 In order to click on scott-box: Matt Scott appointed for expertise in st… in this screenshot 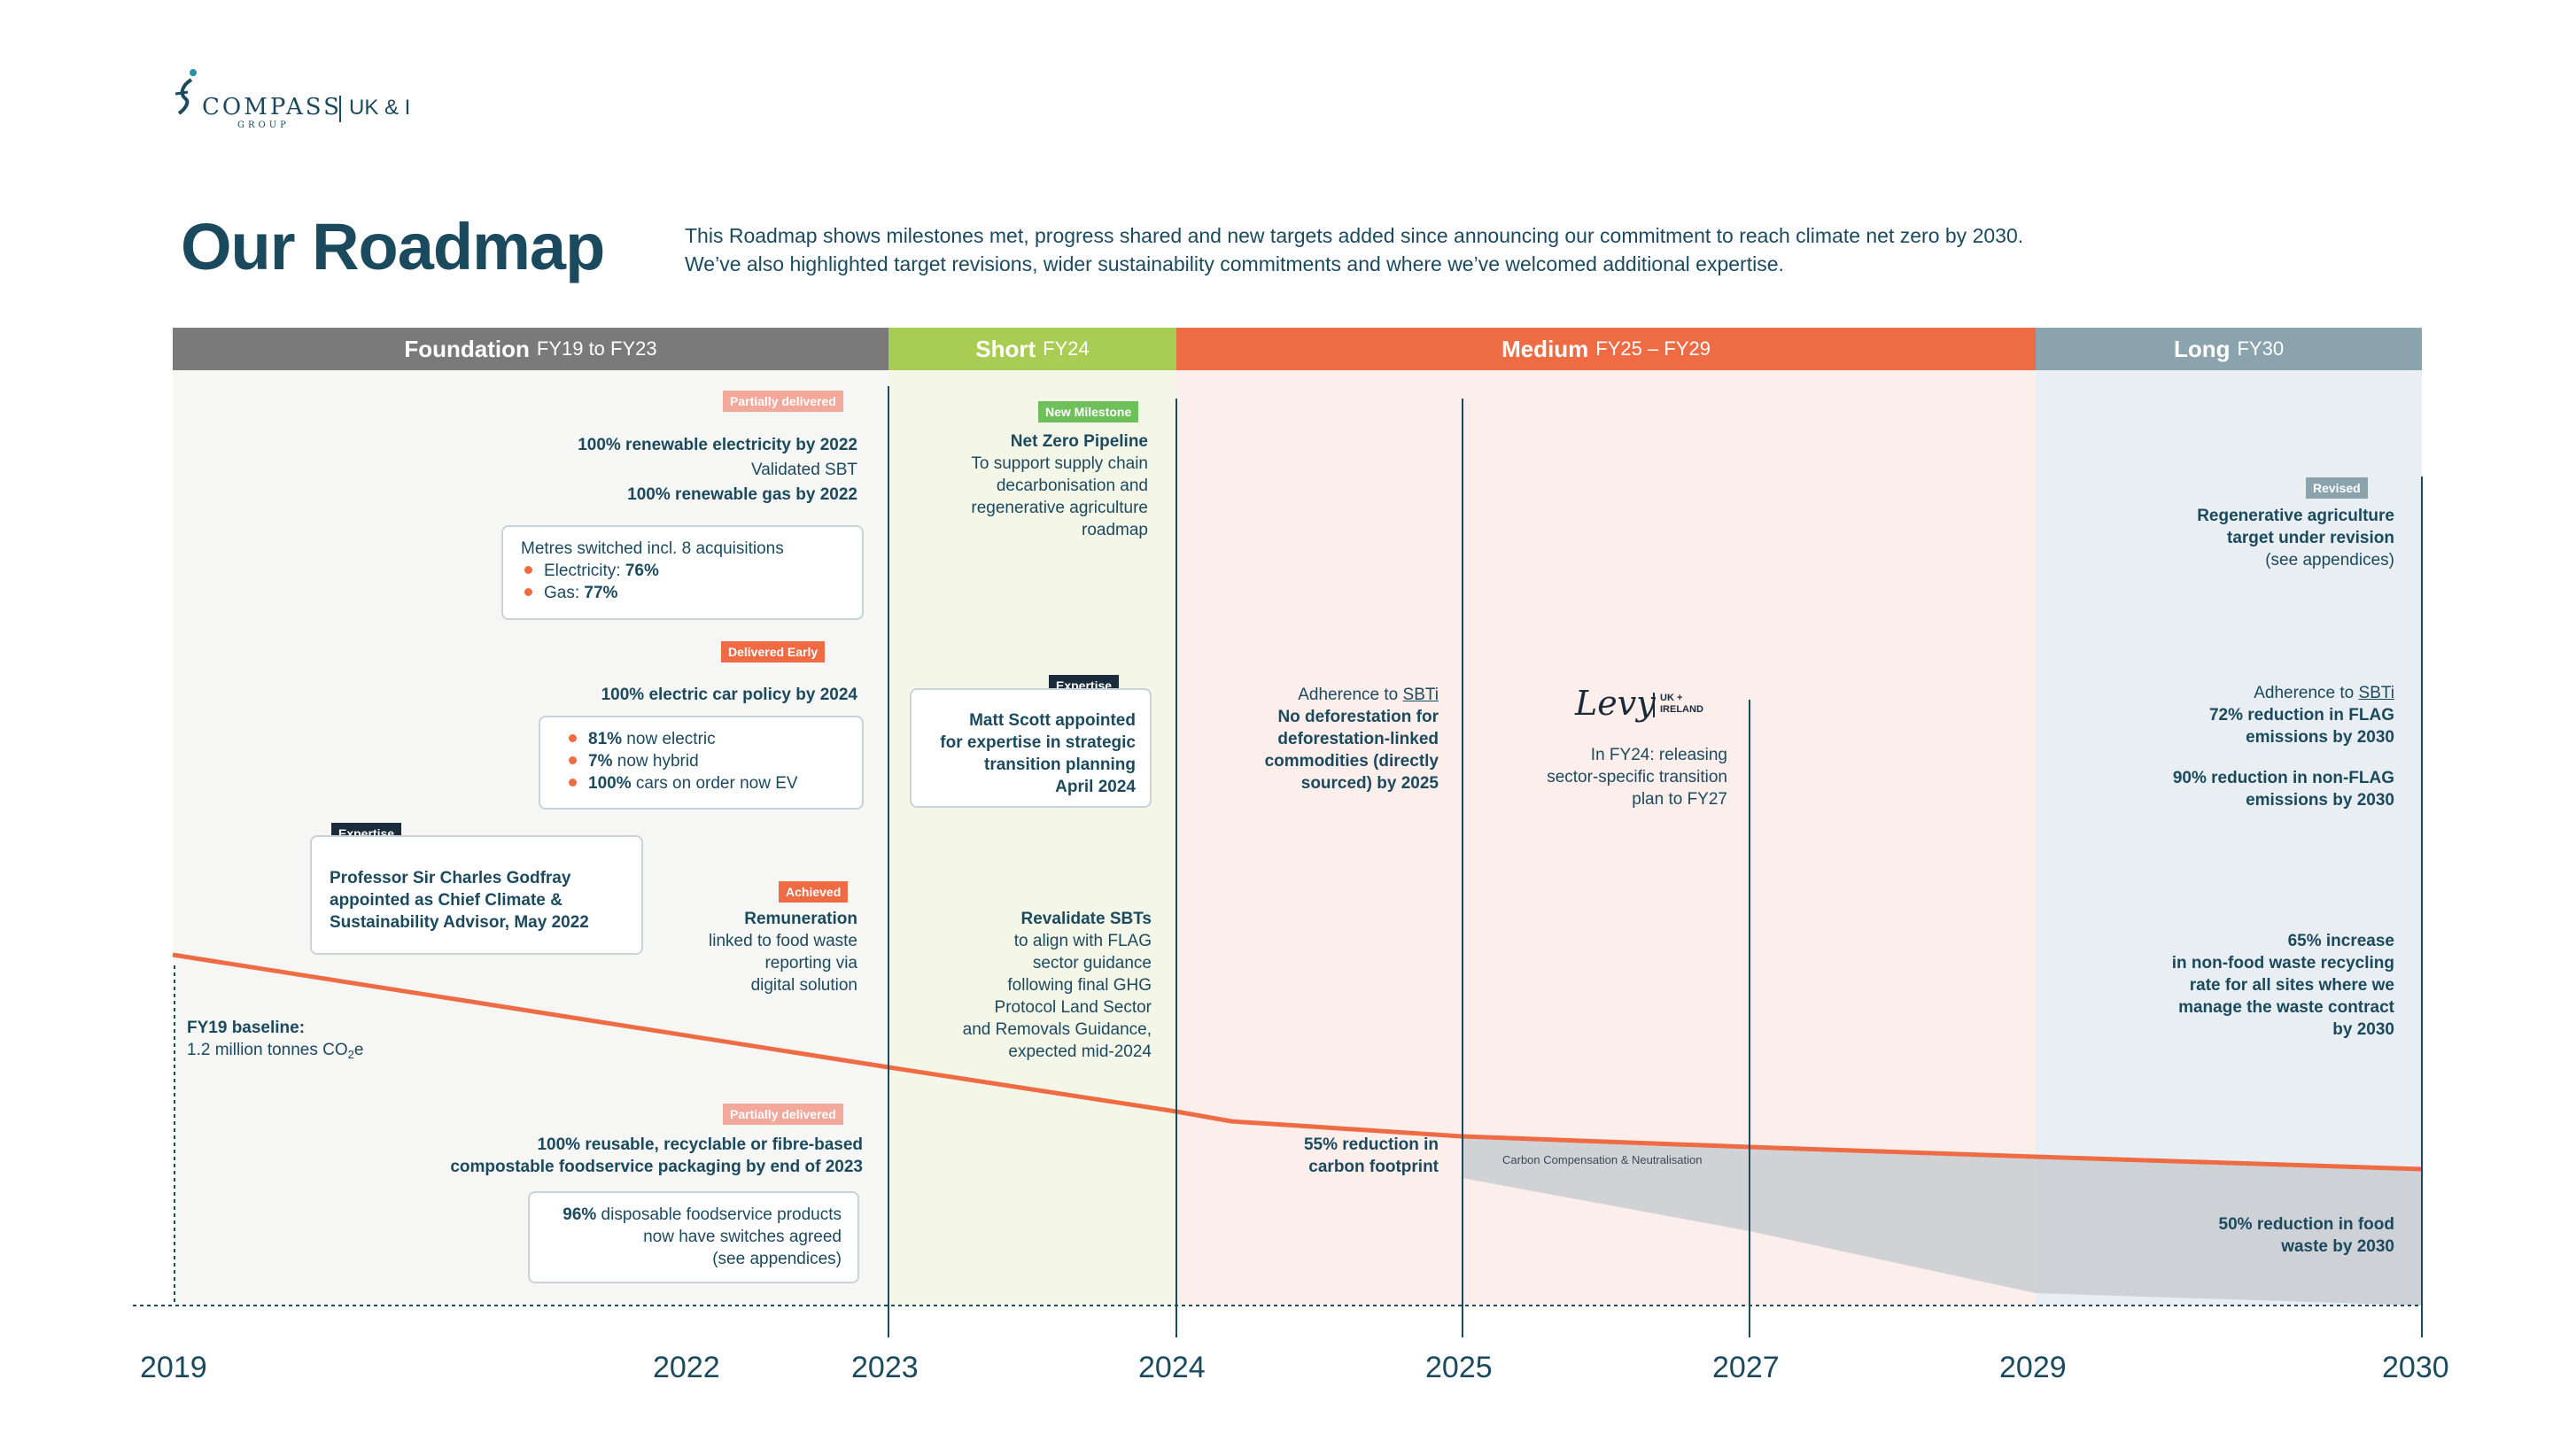, I will do `click(1031, 748)`.